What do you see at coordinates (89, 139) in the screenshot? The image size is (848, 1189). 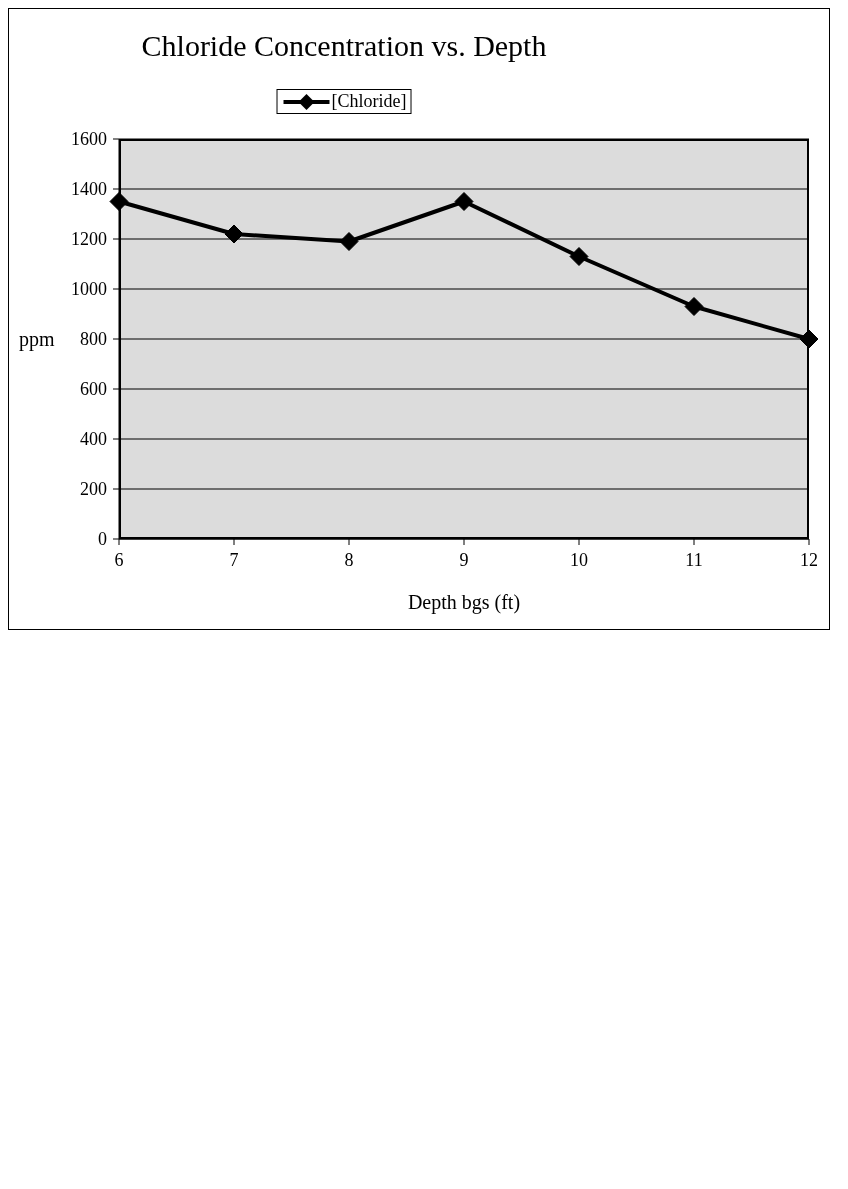 I see `y-tick-label: 1600` at bounding box center [89, 139].